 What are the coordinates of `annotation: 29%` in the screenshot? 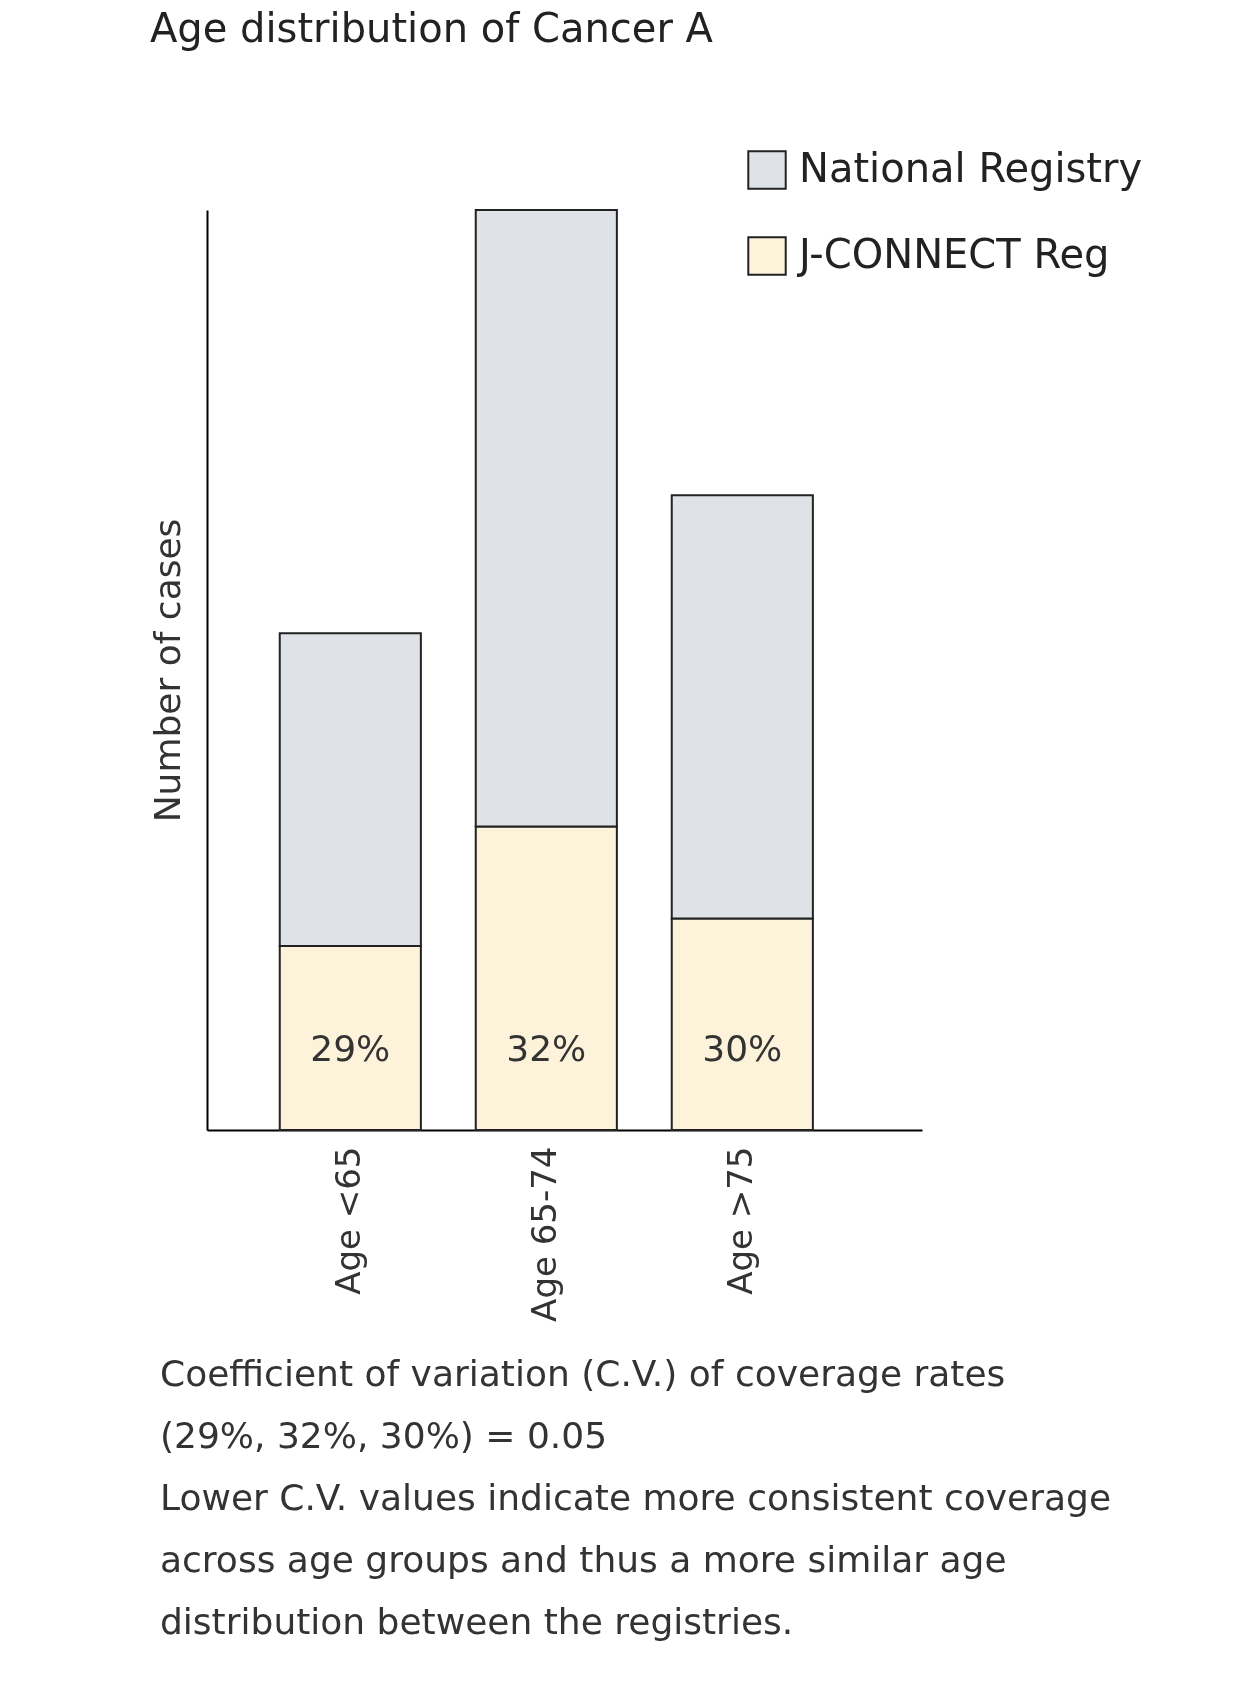 It's located at (350, 1048).